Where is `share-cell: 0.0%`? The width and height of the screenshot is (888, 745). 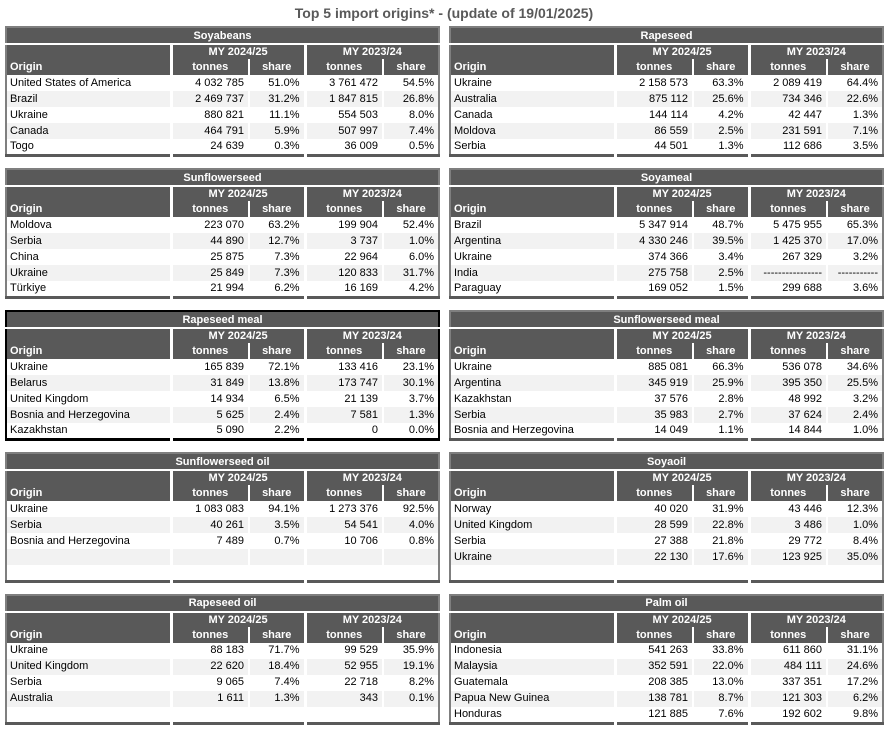
share-cell: 0.0% is located at coordinates (410, 431).